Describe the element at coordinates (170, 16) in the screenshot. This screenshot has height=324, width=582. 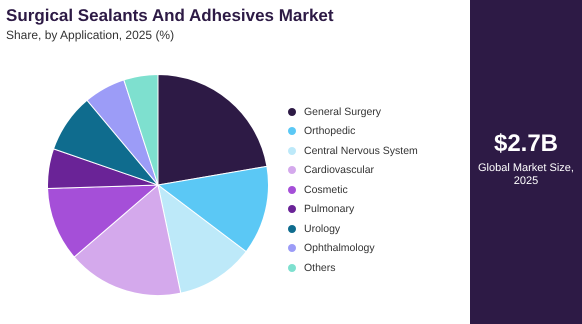
I see `chart-title: Surgical Sealants And Adhesives Market` at that location.